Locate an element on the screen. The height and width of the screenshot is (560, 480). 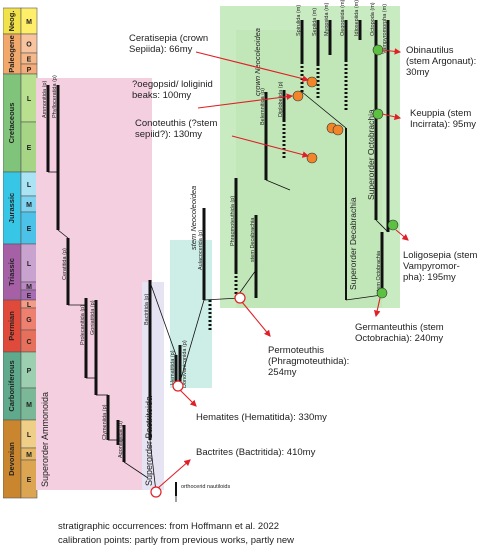
branch-ago-root is located at coordinates (136, 470).